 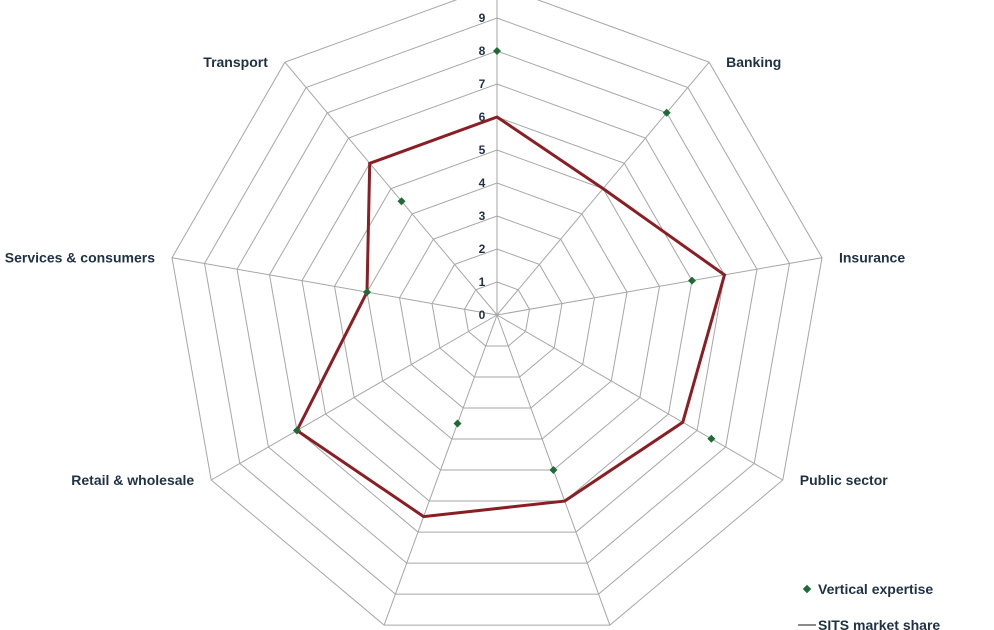 What do you see at coordinates (807, 625) in the screenshot?
I see `legend-marker-line` at bounding box center [807, 625].